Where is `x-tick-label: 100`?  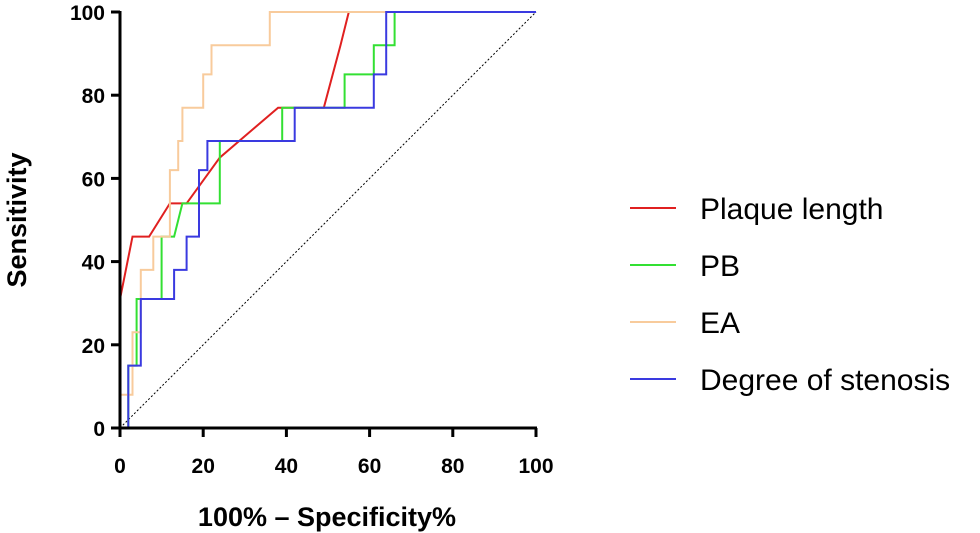 x-tick-label: 100 is located at coordinates (535, 466).